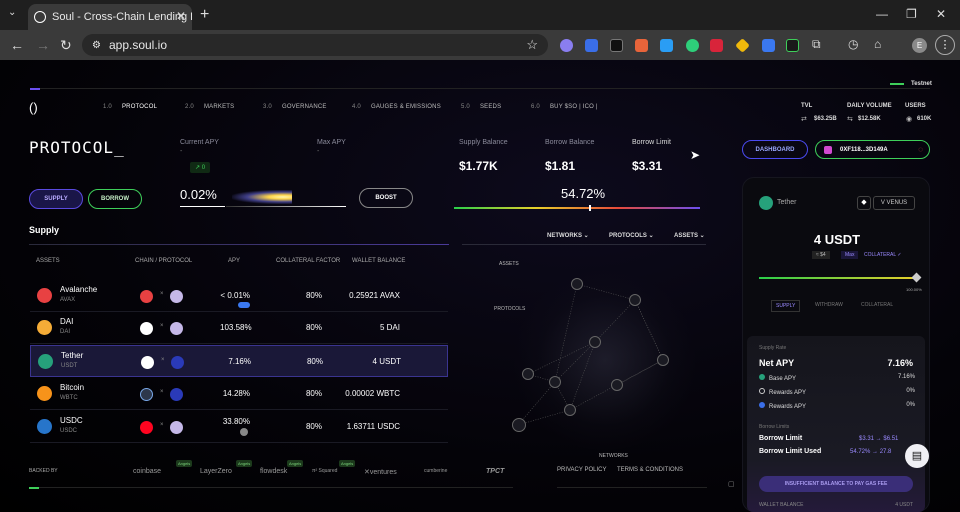 This screenshot has width=960, height=512. What do you see at coordinates (920, 149) in the screenshot?
I see `power-icon: ◌` at bounding box center [920, 149].